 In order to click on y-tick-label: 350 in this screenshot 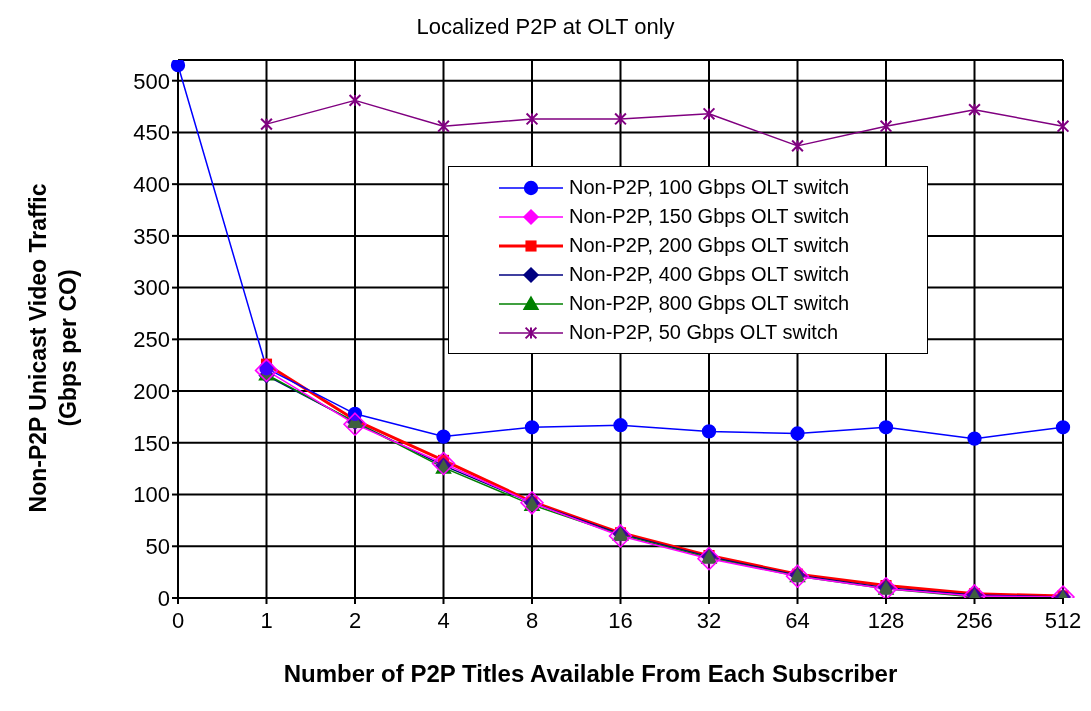, I will do `click(151, 236)`.